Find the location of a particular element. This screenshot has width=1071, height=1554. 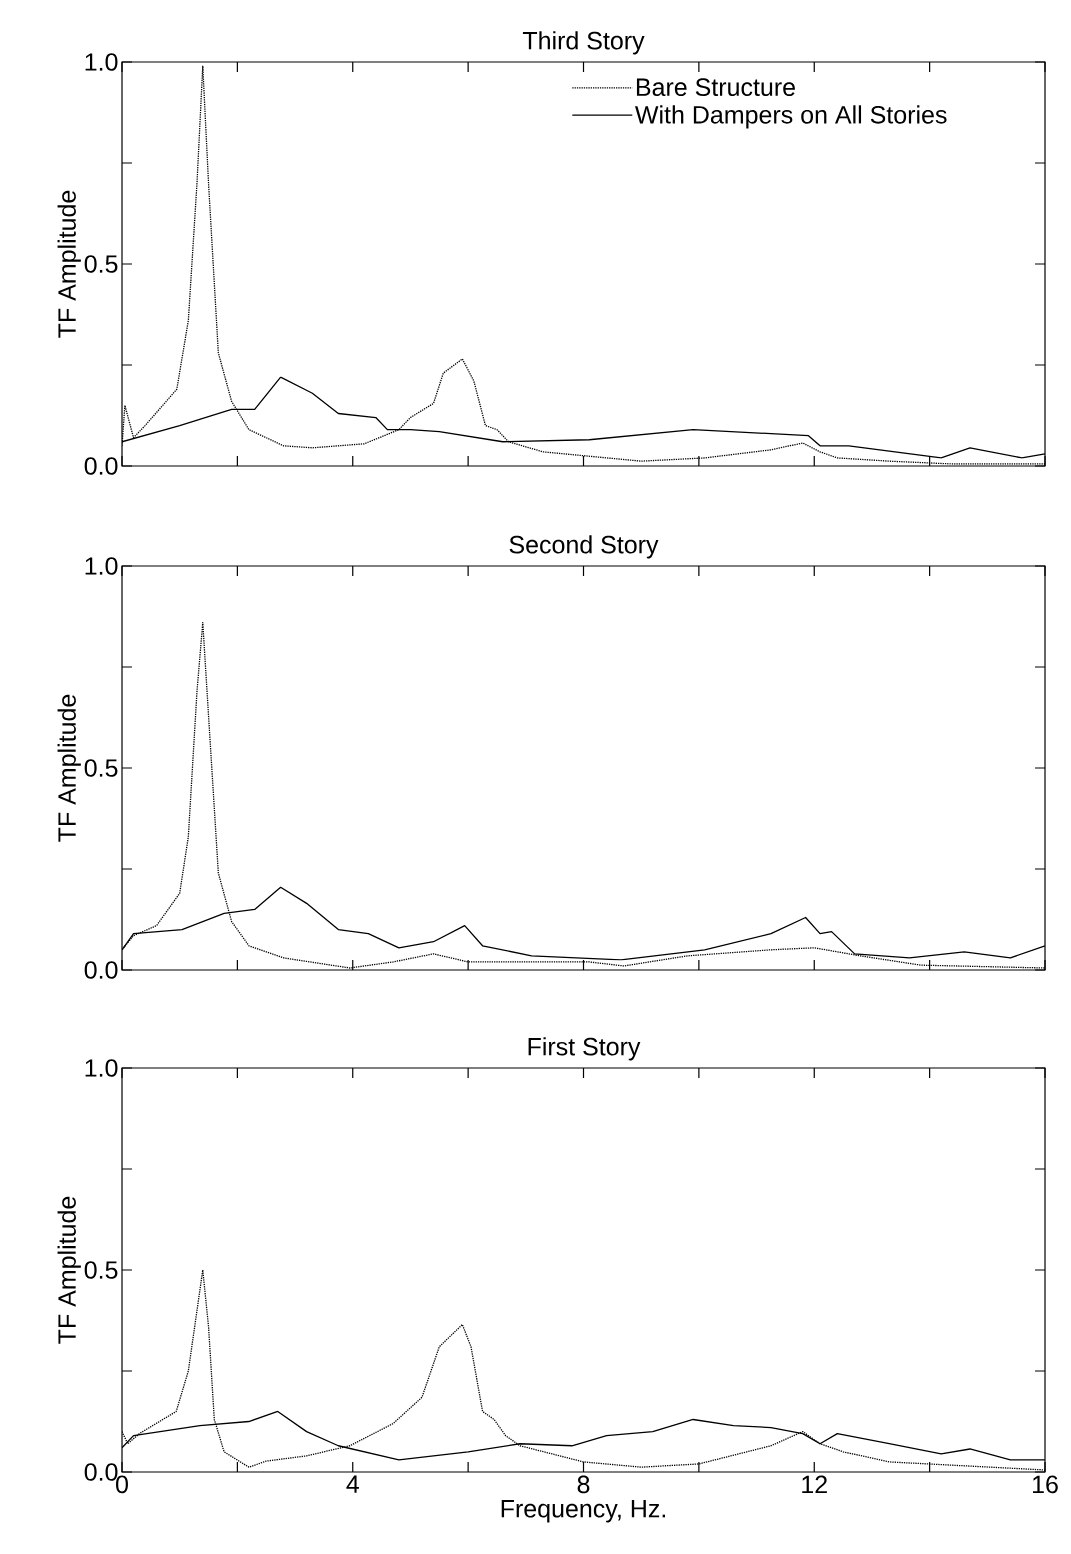

chart-title: Third Story is located at coordinates (583, 43).